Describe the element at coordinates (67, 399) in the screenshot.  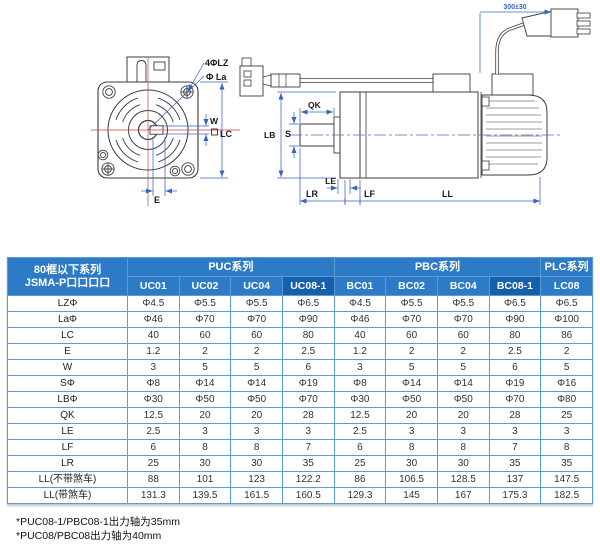
I see `row-label: LBΦ` at that location.